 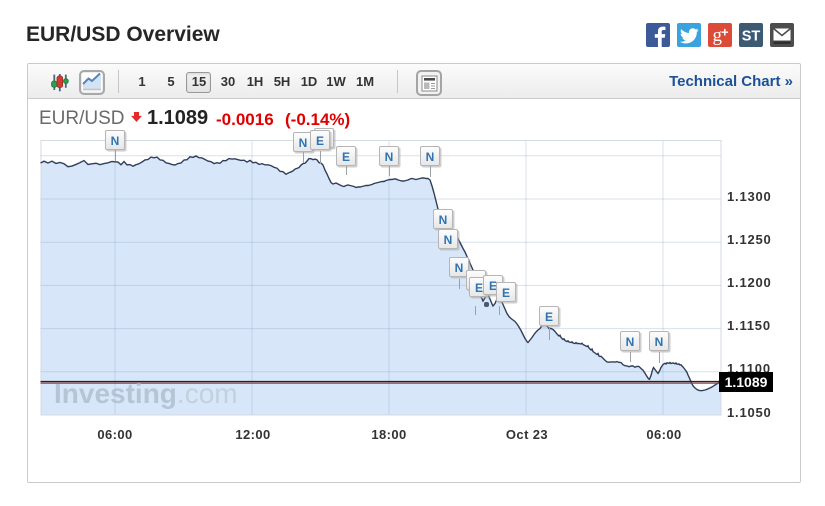 What do you see at coordinates (718, 35) in the screenshot?
I see `svg-text: g` at bounding box center [718, 35].